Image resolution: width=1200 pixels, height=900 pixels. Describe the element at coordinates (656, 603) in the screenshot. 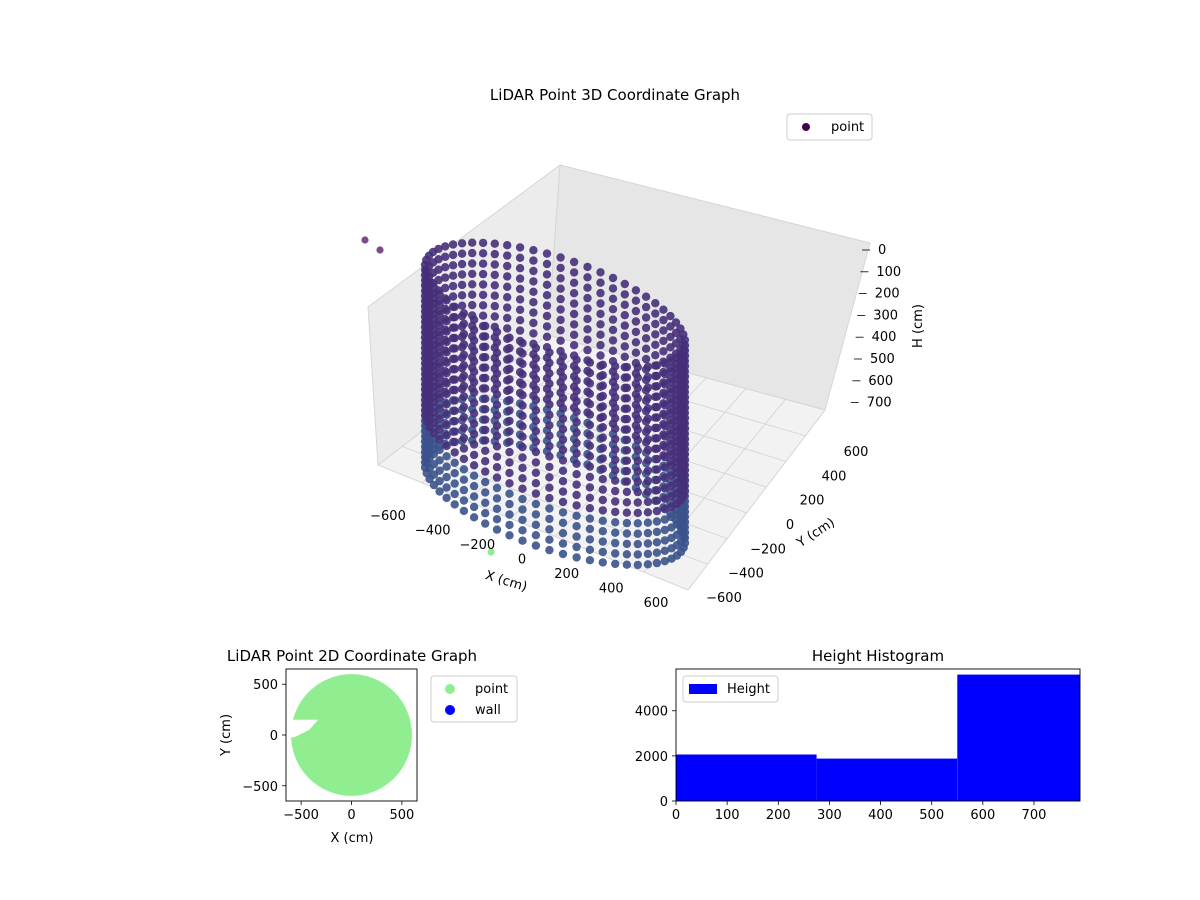

I see `x-tick-label-3d: 600` at that location.